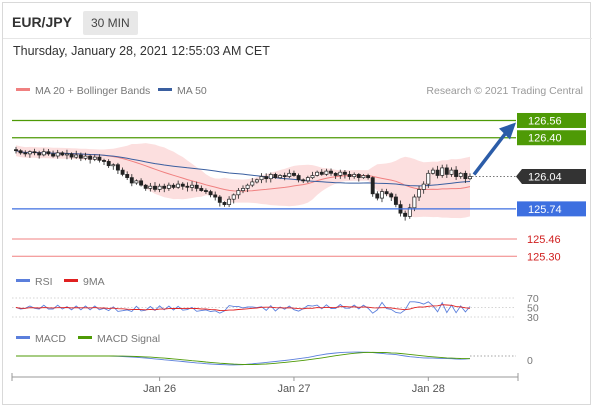 The width and height of the screenshot is (595, 409). I want to click on bollinger-band, so click(243, 181).